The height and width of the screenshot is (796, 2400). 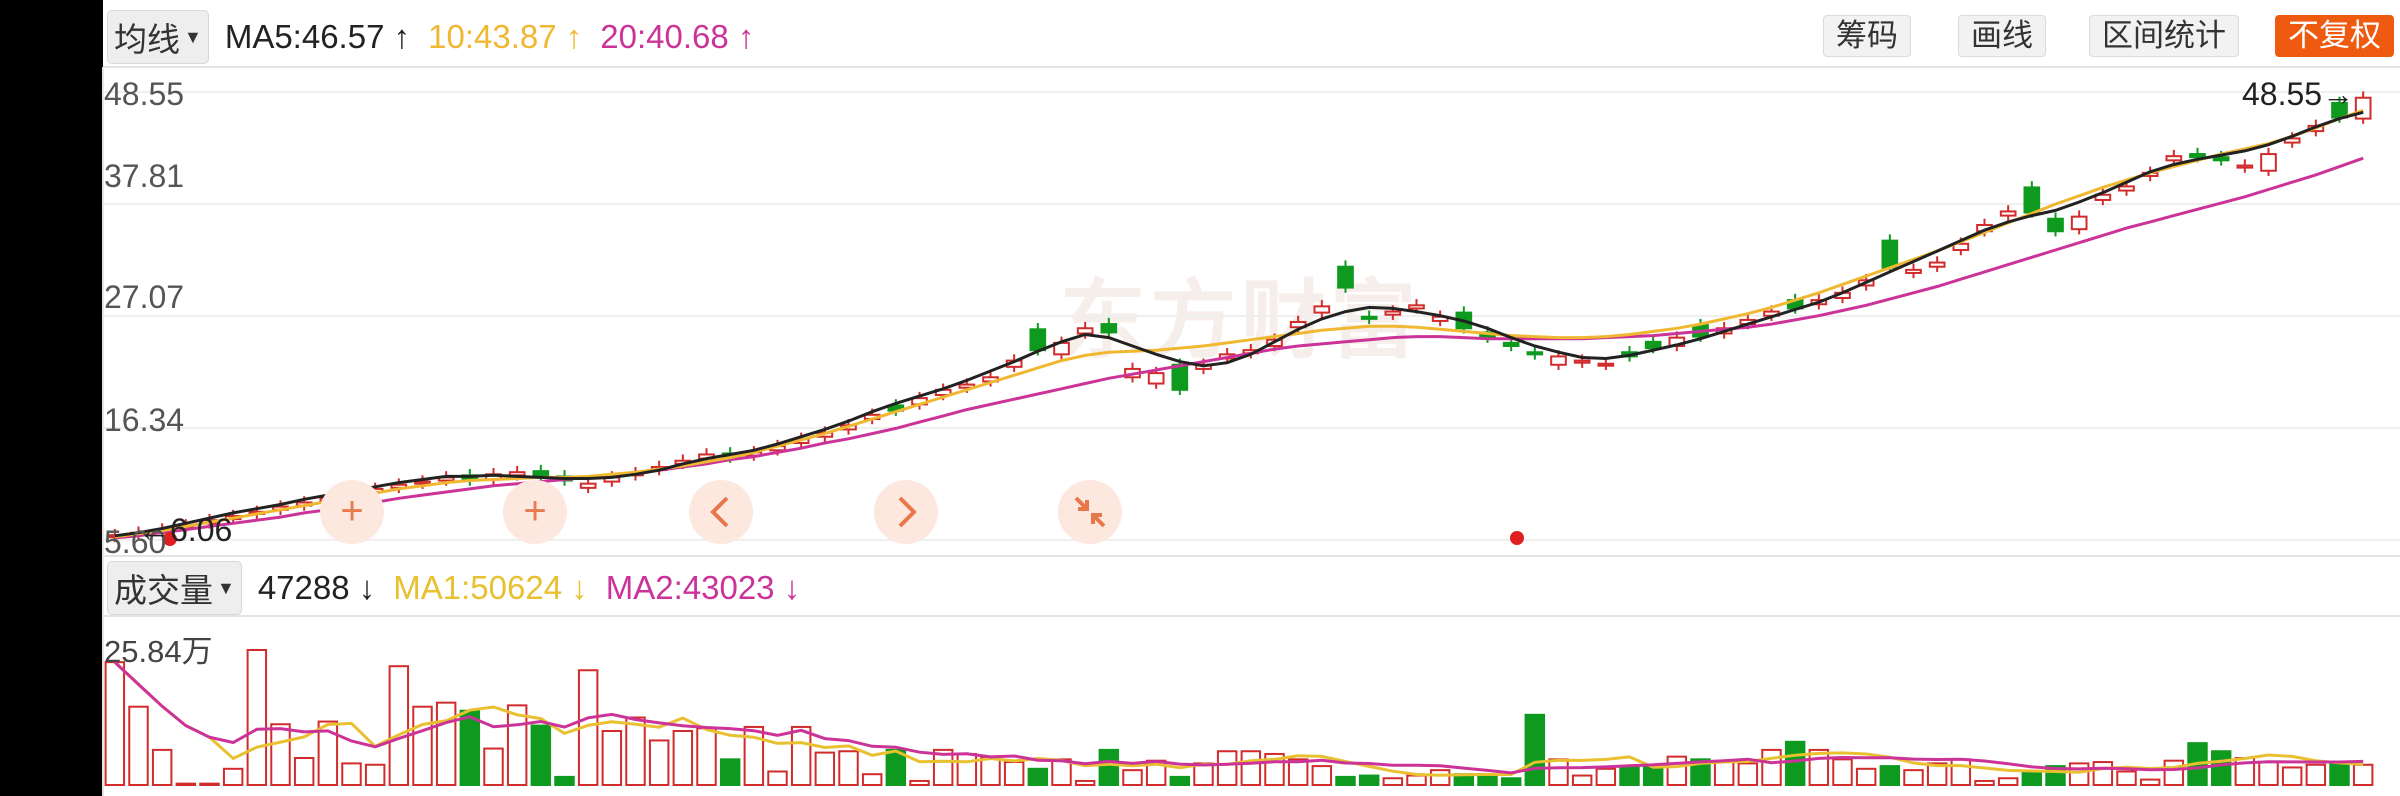 I want to click on volume-ma1-readout: MA1:50624 ↓, so click(x=490, y=588).